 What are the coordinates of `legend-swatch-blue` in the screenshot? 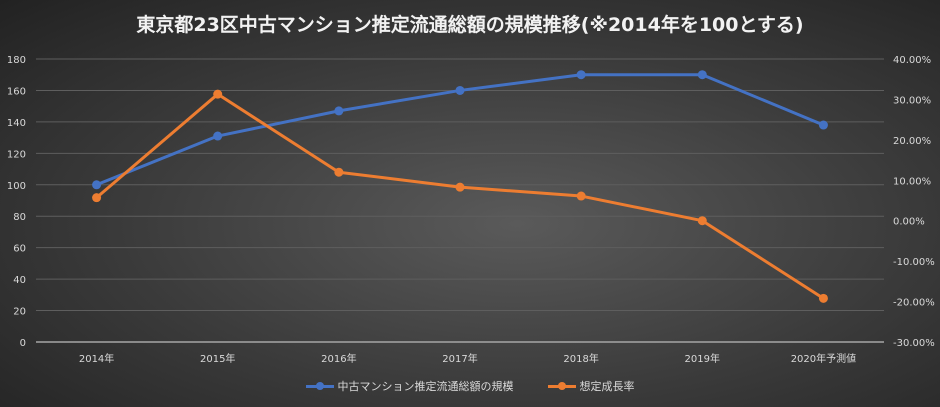 It's located at (319, 385).